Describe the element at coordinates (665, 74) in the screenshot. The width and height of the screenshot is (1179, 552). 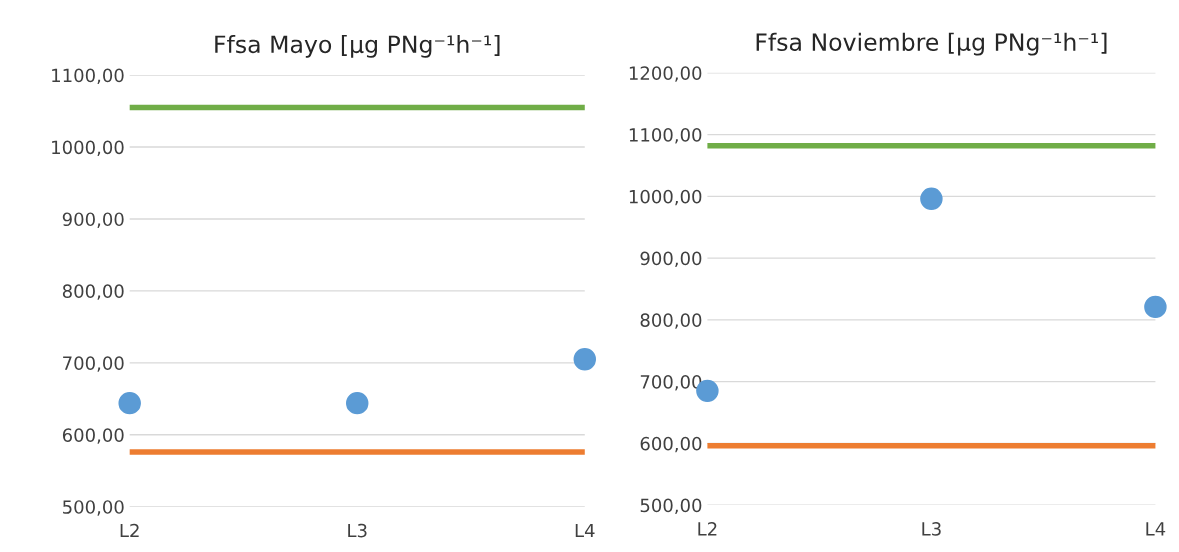
I see `y-tick-label: 1200,00` at that location.